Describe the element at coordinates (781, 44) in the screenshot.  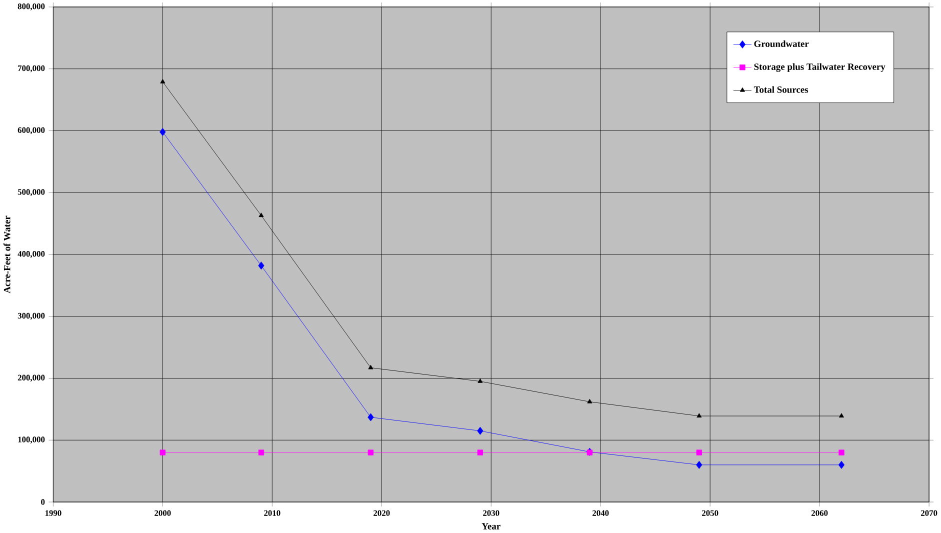
I see `legend-label: Groundwater` at that location.